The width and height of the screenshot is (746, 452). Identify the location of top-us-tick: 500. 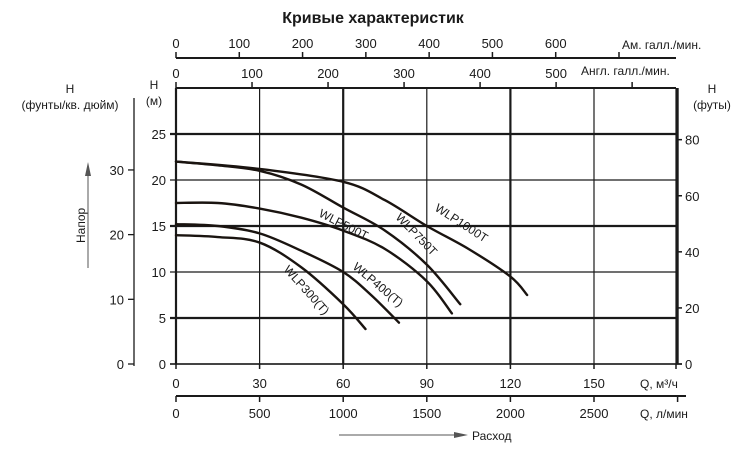
(493, 43).